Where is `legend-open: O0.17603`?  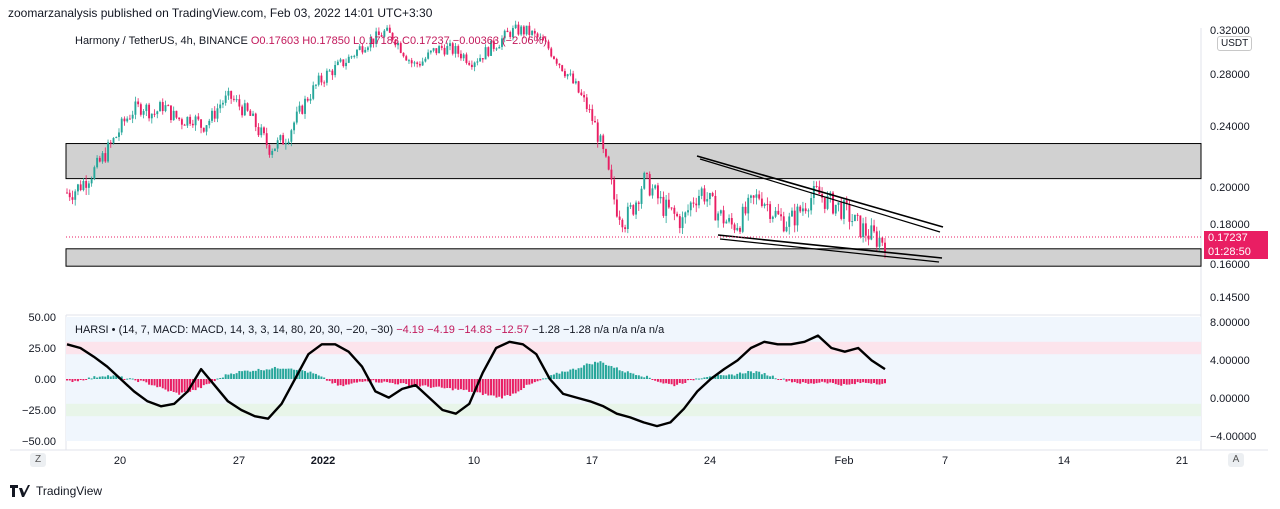 legend-open: O0.17603 is located at coordinates (275, 41).